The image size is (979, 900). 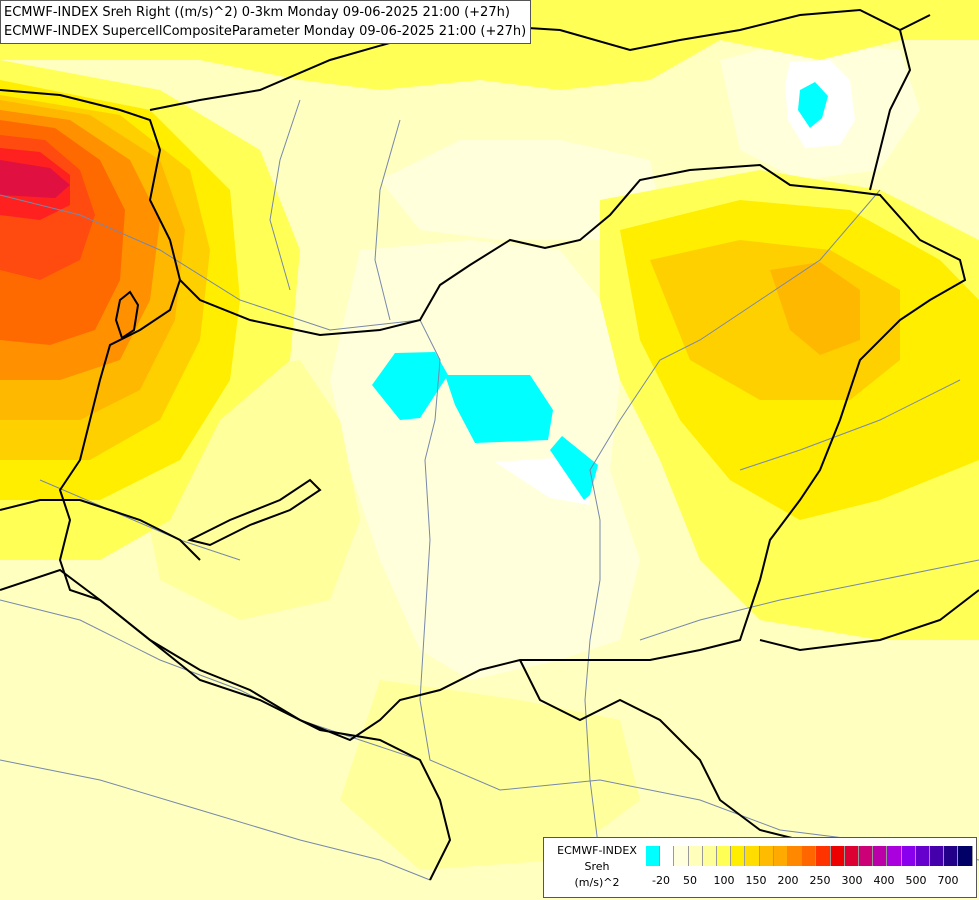 What do you see at coordinates (90, 185) in the screenshot?
I see `border-austria-czech` at bounding box center [90, 185].